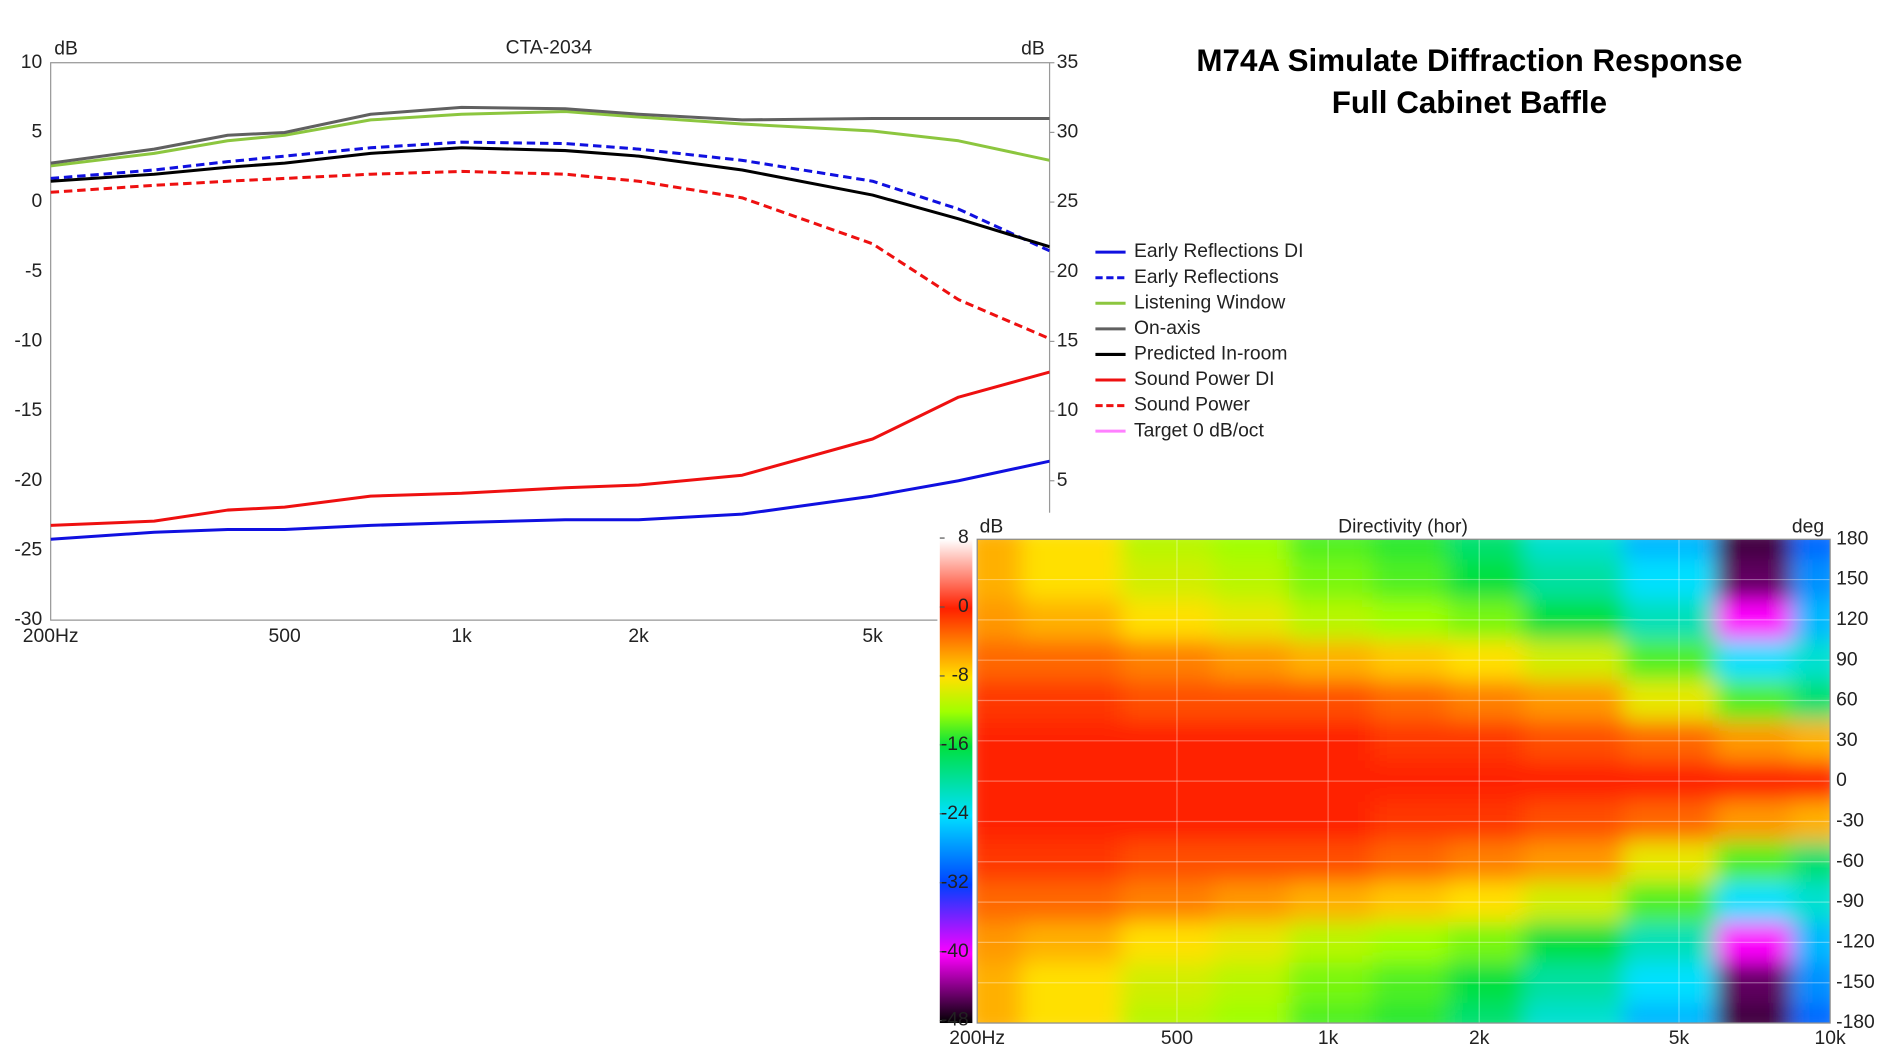 The width and height of the screenshot is (1882, 1055). Describe the element at coordinates (66, 49) in the screenshot. I see `y-unit: dB` at that location.